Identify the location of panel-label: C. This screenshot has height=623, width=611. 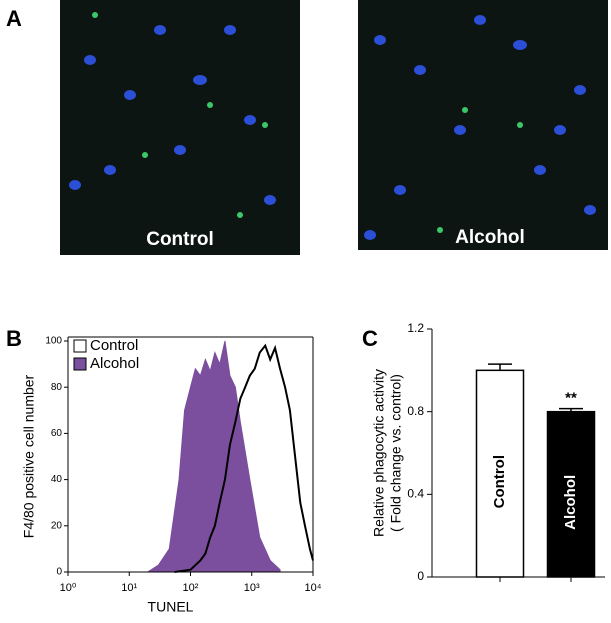
(370, 338).